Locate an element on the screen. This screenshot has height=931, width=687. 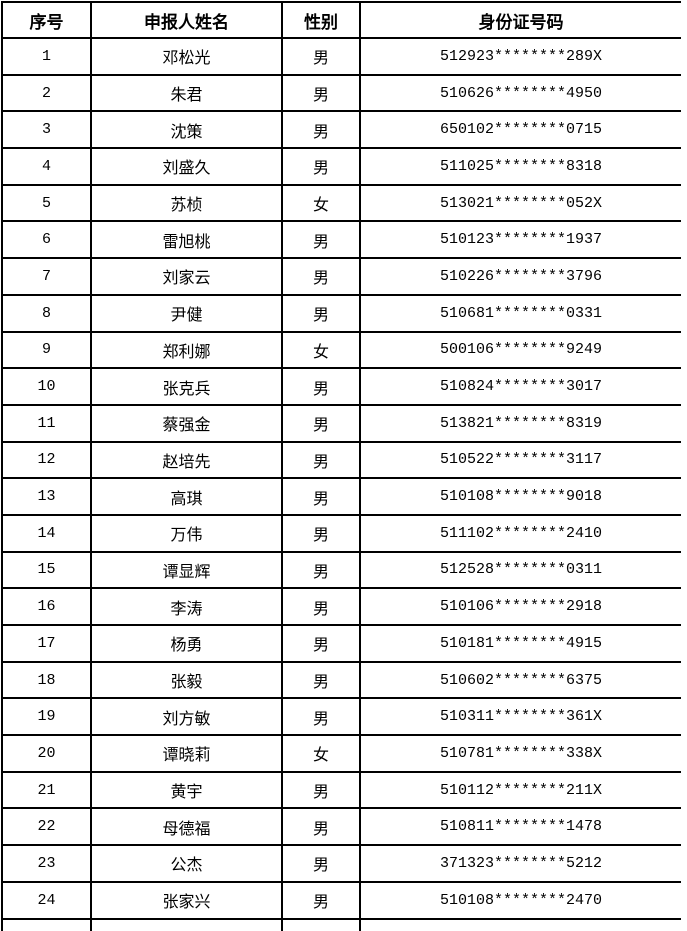
cell-name: 刘家云 is located at coordinates (186, 276).